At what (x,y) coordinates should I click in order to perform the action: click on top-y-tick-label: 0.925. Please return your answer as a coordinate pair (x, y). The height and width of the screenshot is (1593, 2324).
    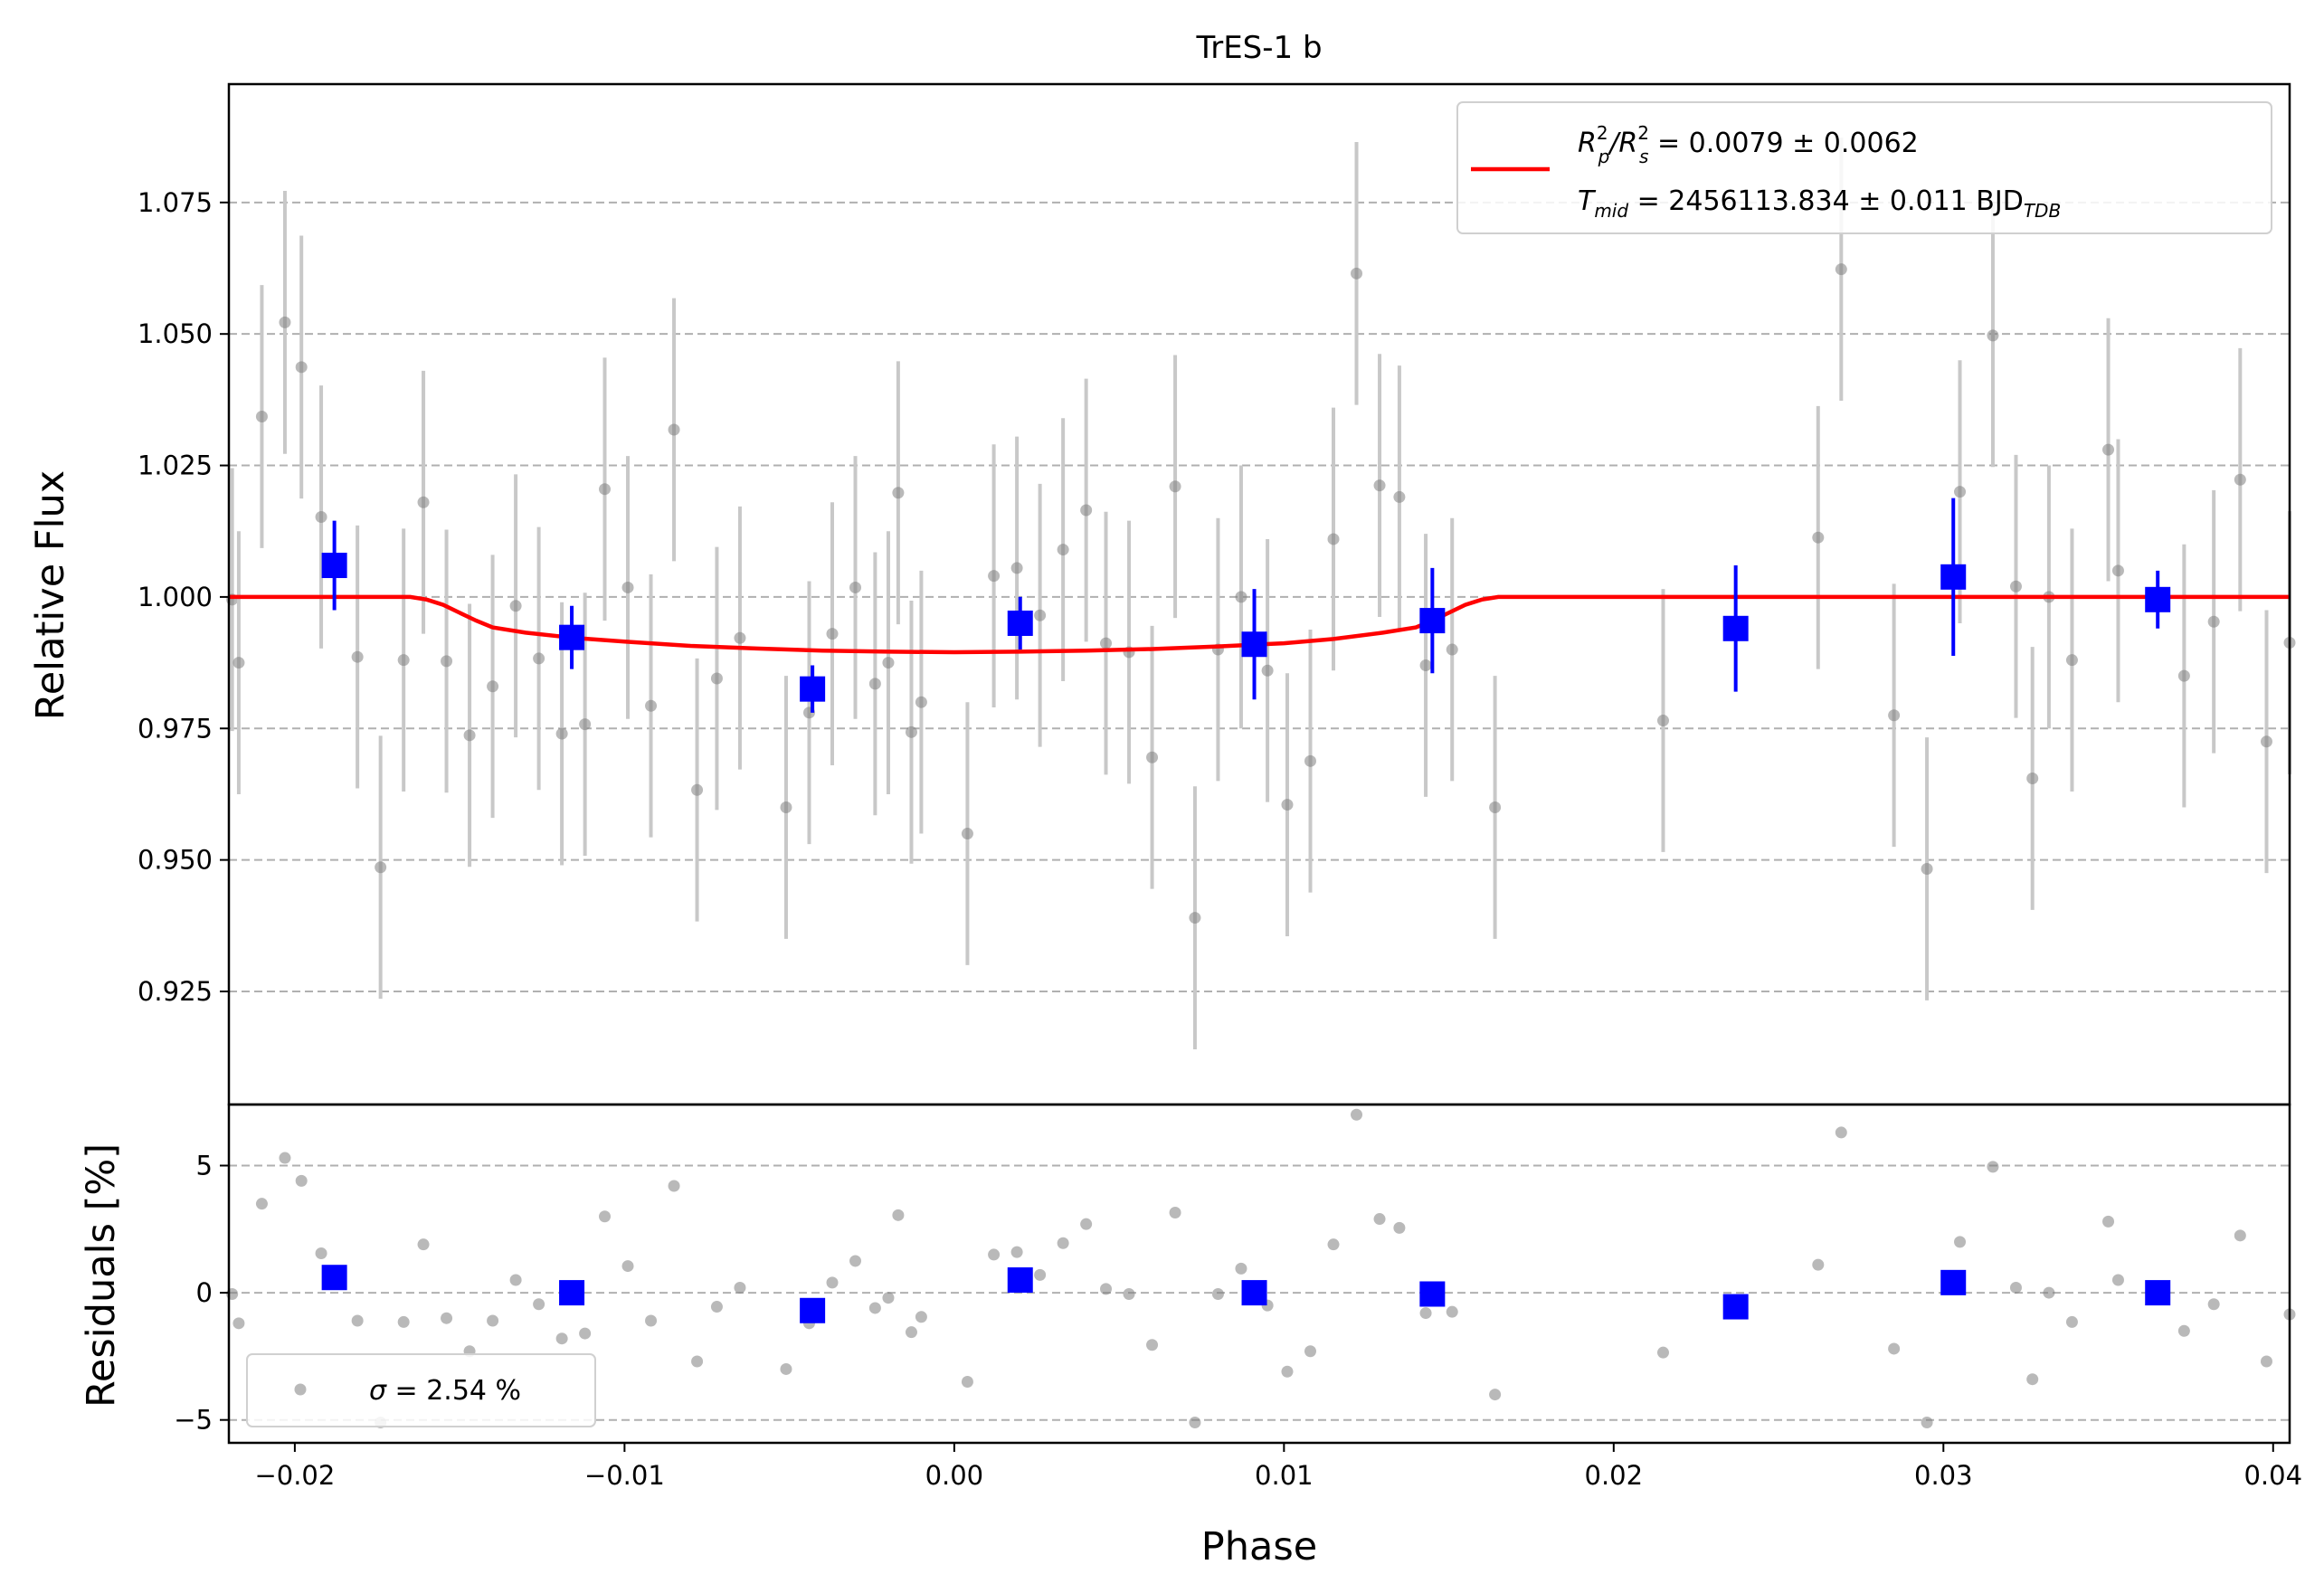
    Looking at the image, I should click on (175, 992).